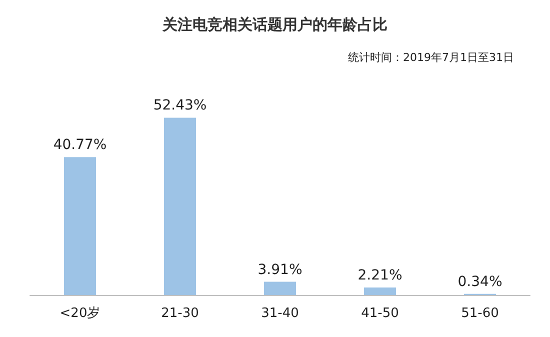 The width and height of the screenshot is (550, 337). I want to click on data-label: 40.77%, so click(80, 145).